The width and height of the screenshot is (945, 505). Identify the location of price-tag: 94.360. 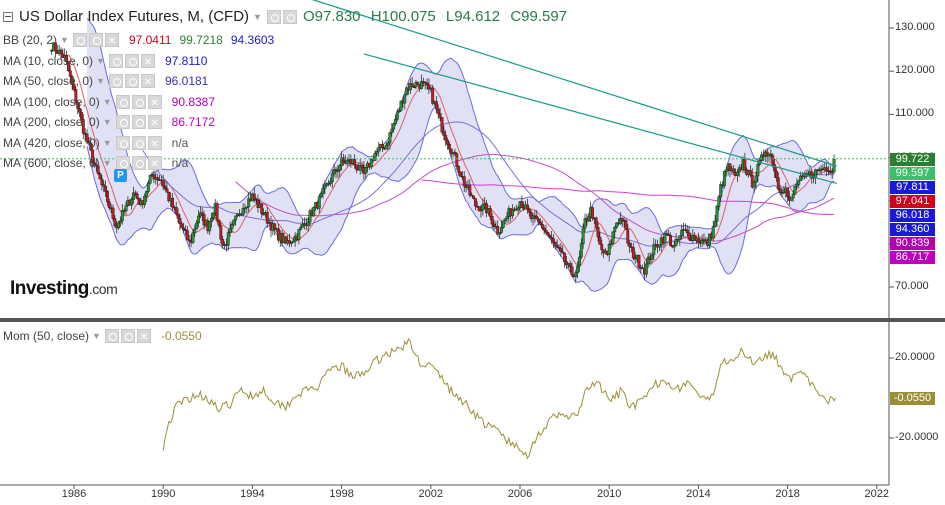
(912, 229).